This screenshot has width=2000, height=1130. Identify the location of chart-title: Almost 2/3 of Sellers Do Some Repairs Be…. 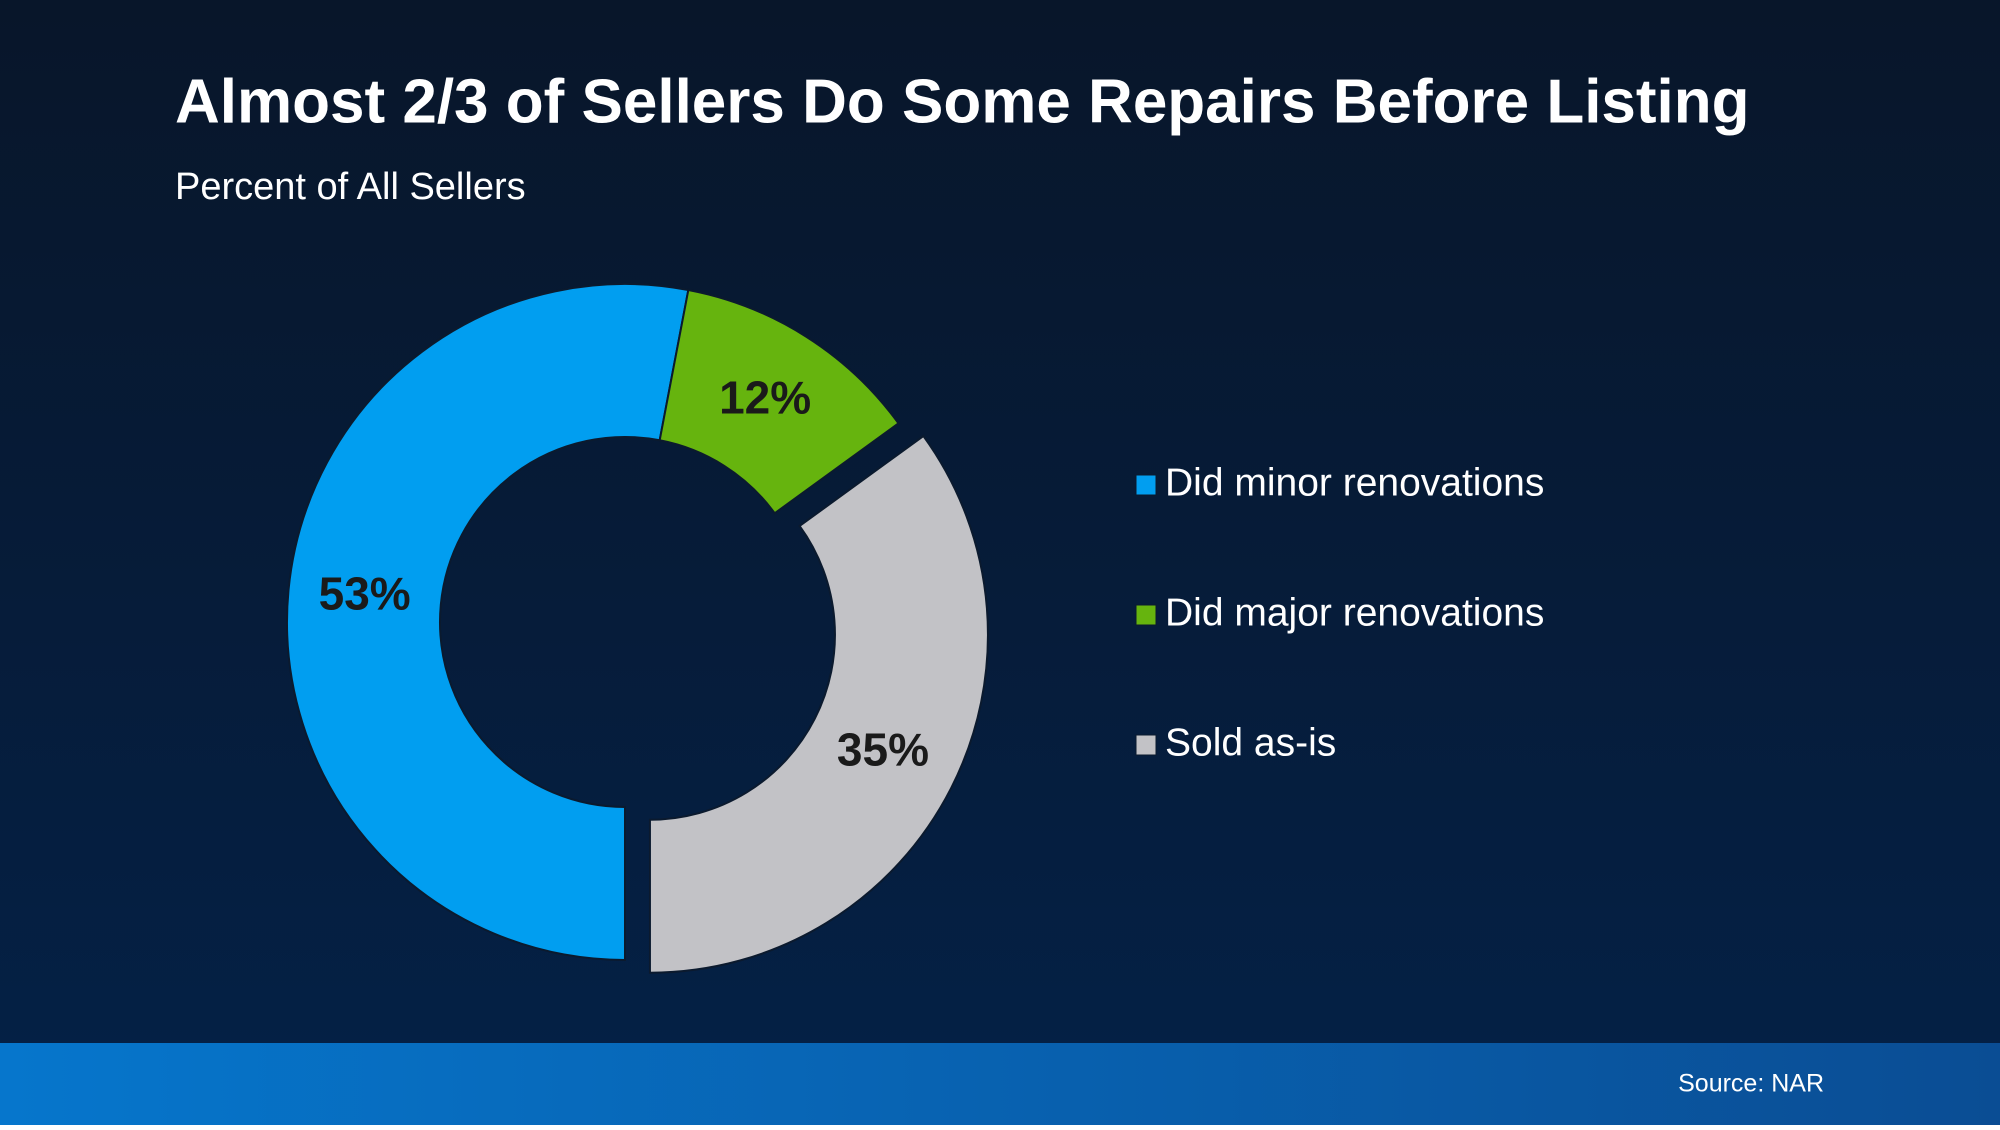
(962, 101).